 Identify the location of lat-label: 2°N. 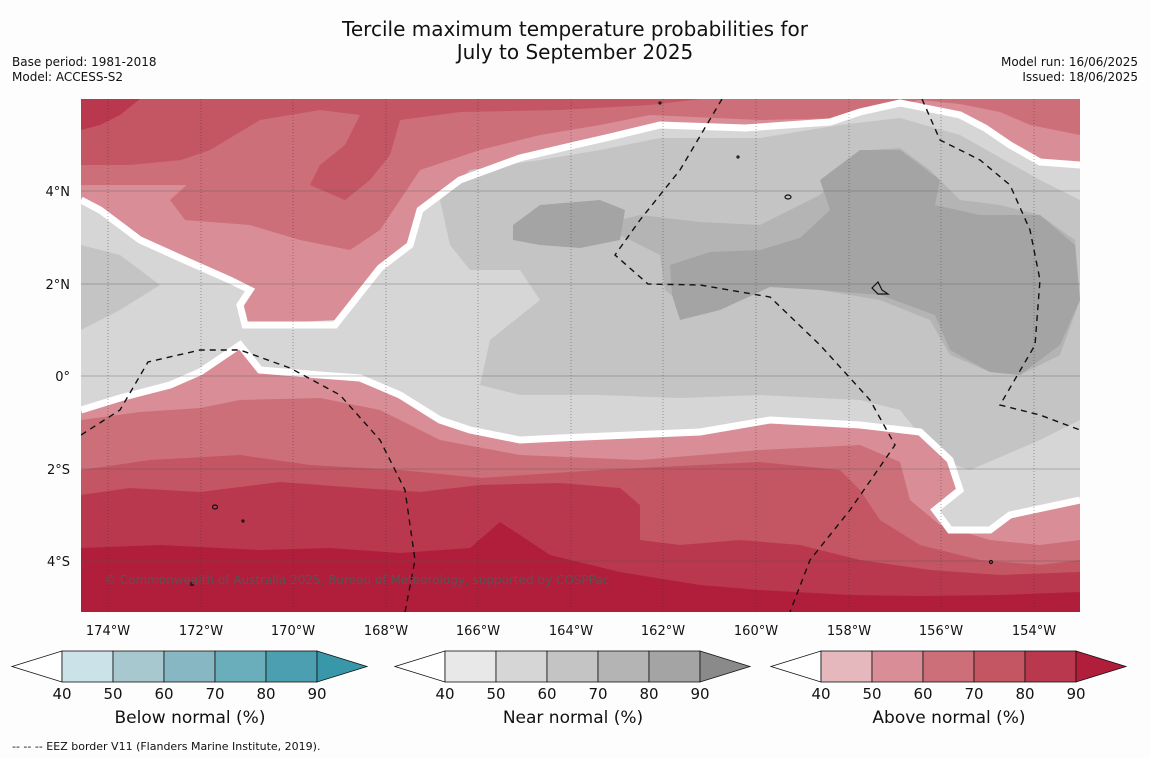
(58, 285).